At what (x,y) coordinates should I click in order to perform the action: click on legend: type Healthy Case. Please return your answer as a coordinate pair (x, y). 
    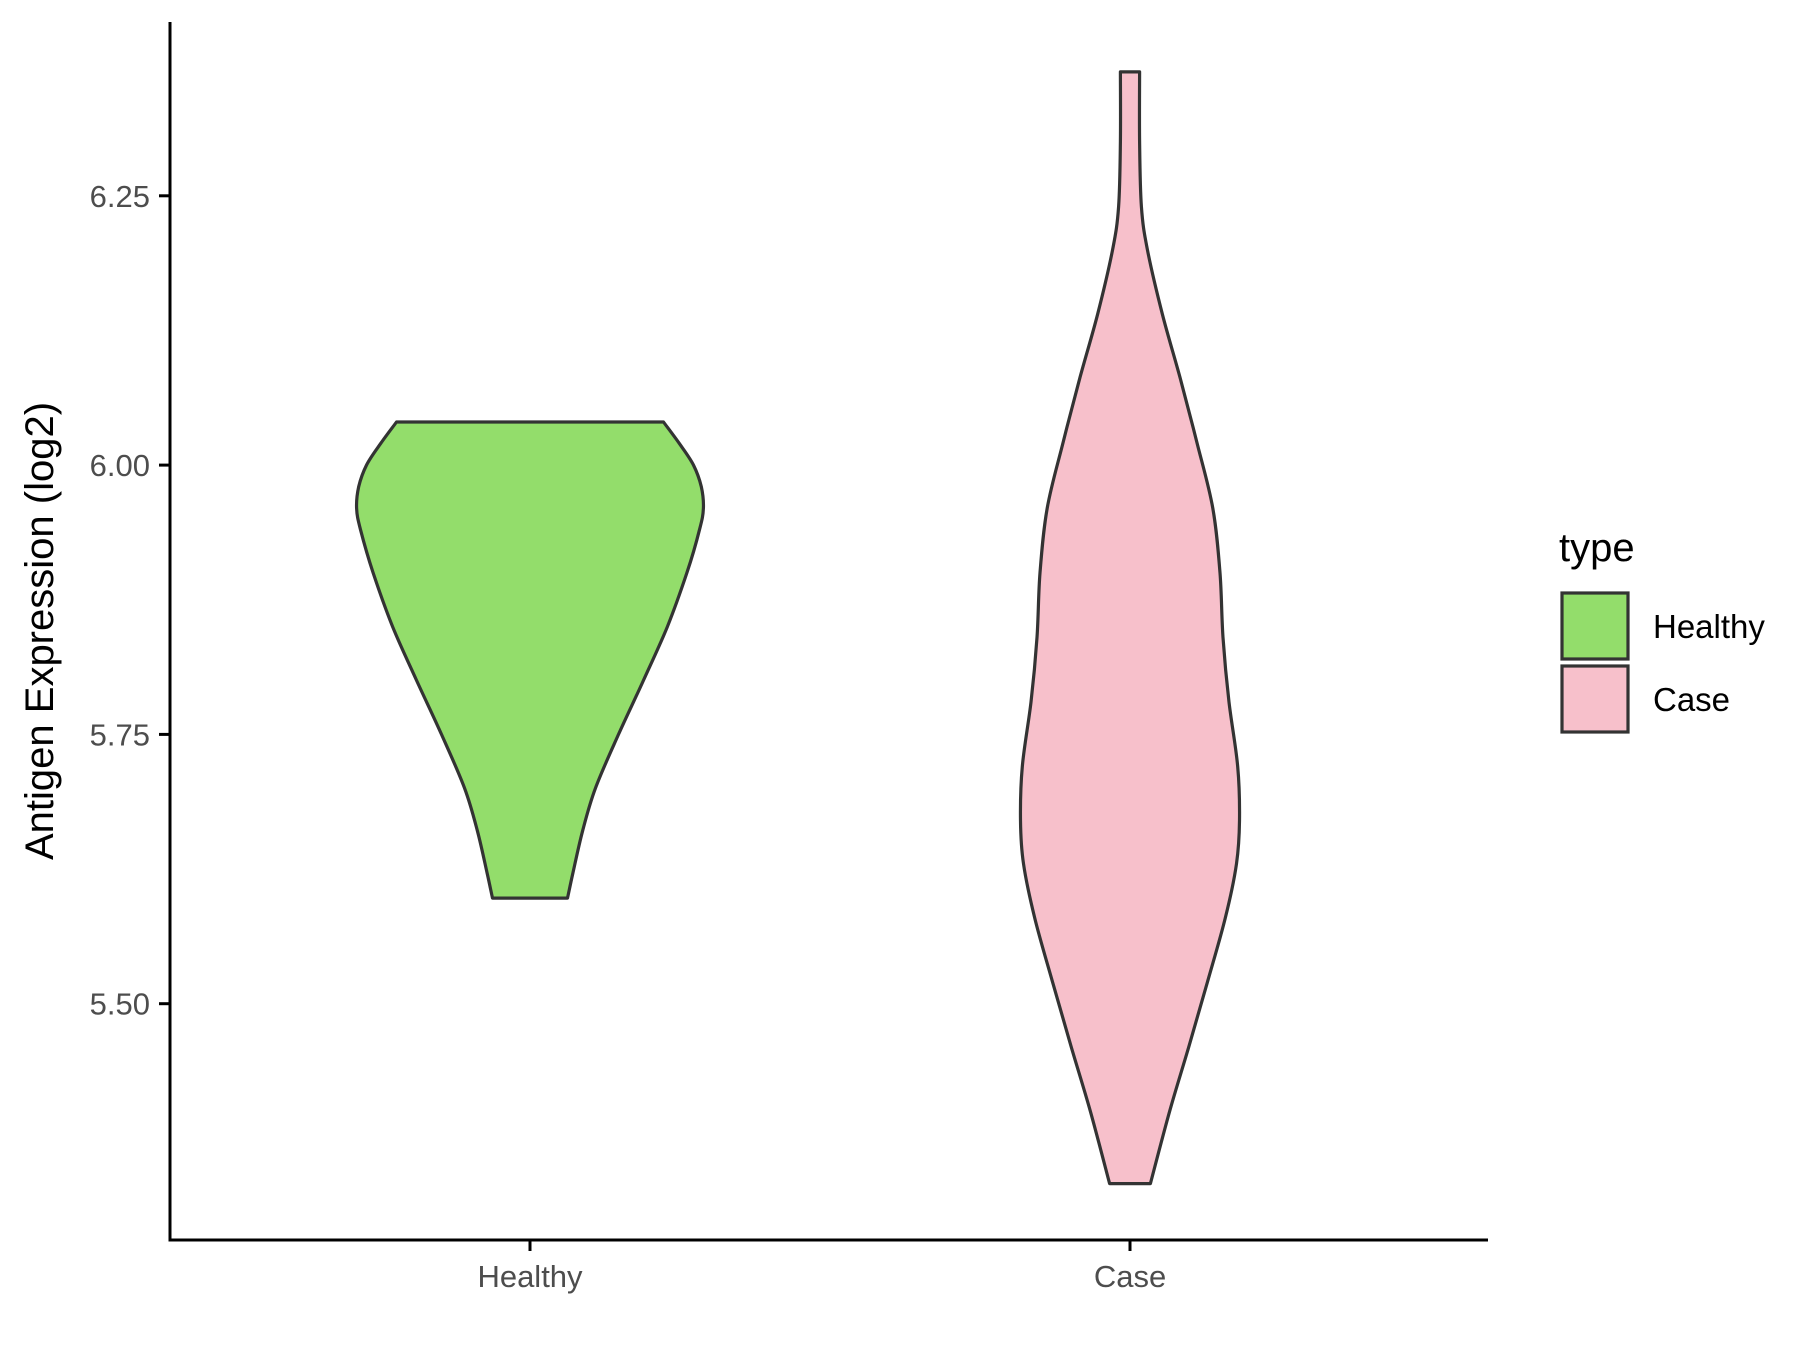
    Looking at the image, I should click on (1662, 630).